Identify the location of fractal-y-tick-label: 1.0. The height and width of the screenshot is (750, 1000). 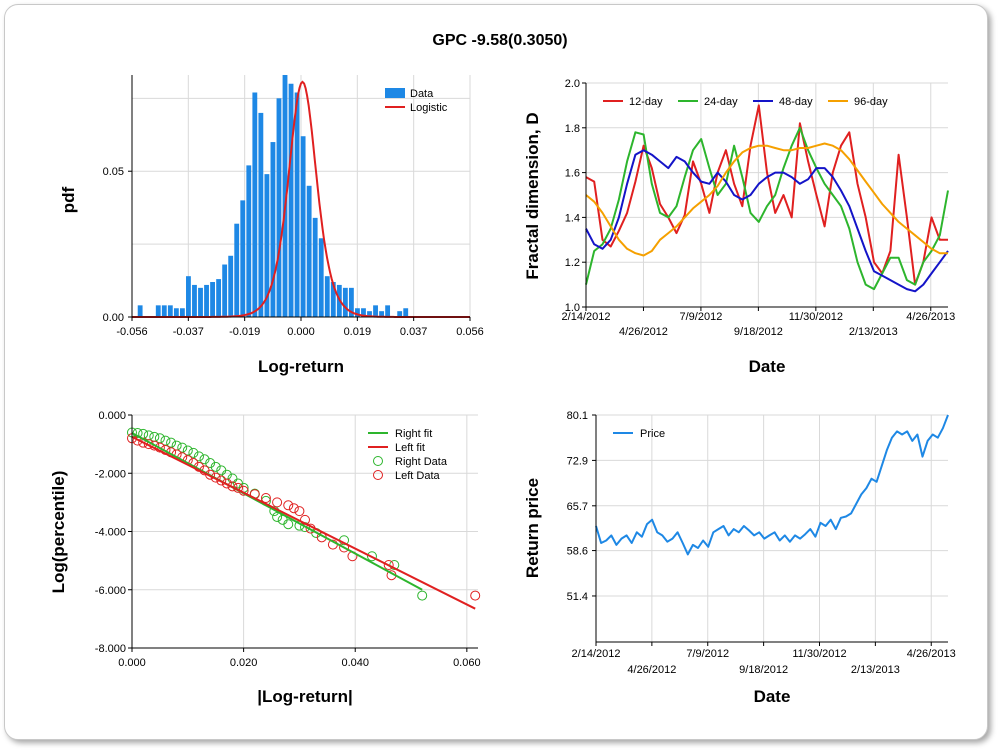
(572, 308).